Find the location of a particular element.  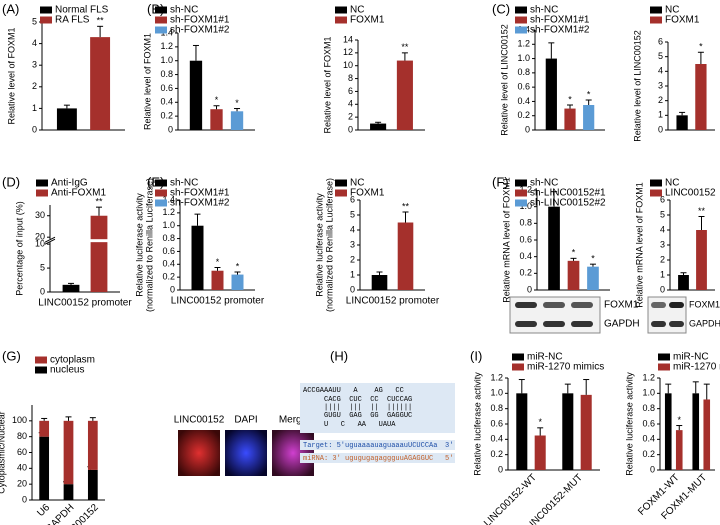

target-label: Target: 5' is located at coordinates (324, 446).